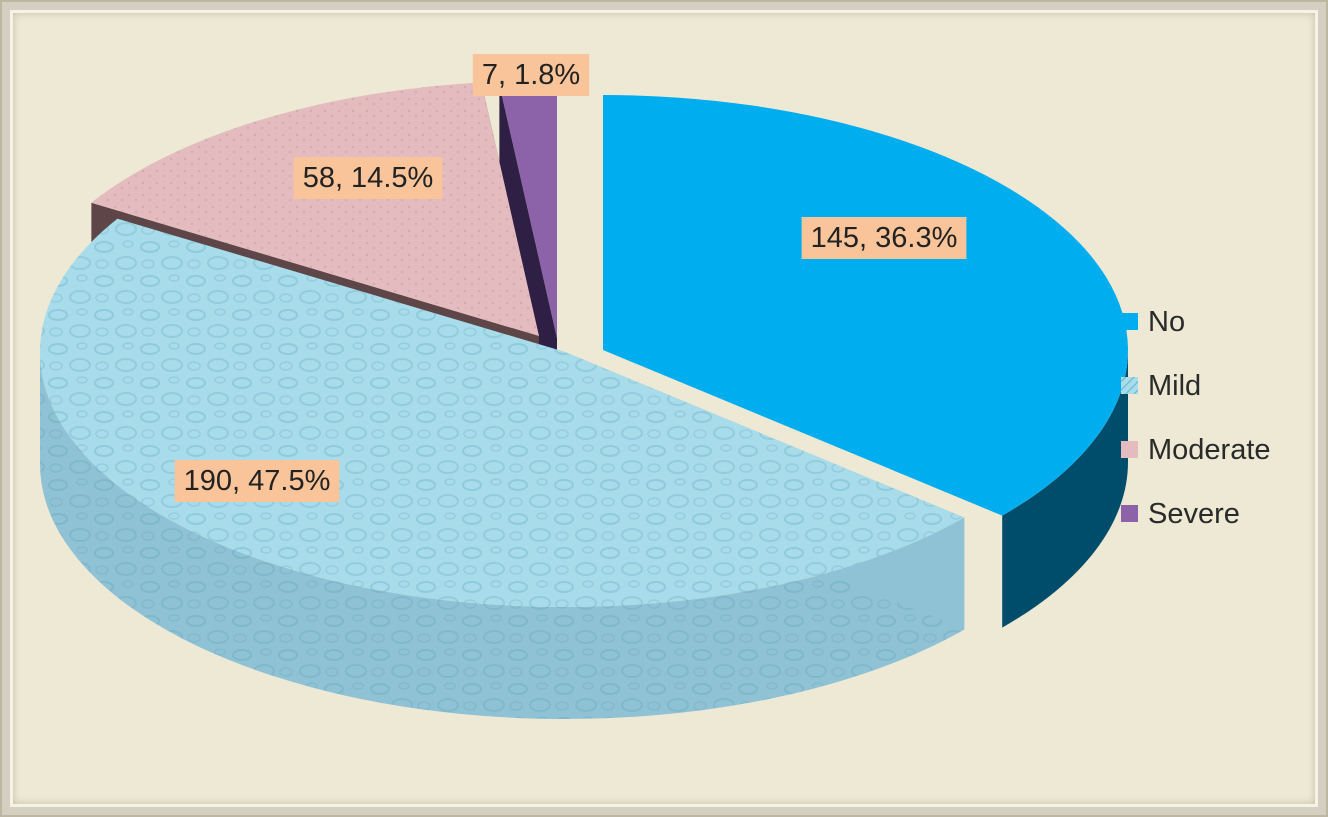 This screenshot has height=817, width=1328. What do you see at coordinates (315, 209) in the screenshot?
I see `slice-top-texture-moderate` at bounding box center [315, 209].